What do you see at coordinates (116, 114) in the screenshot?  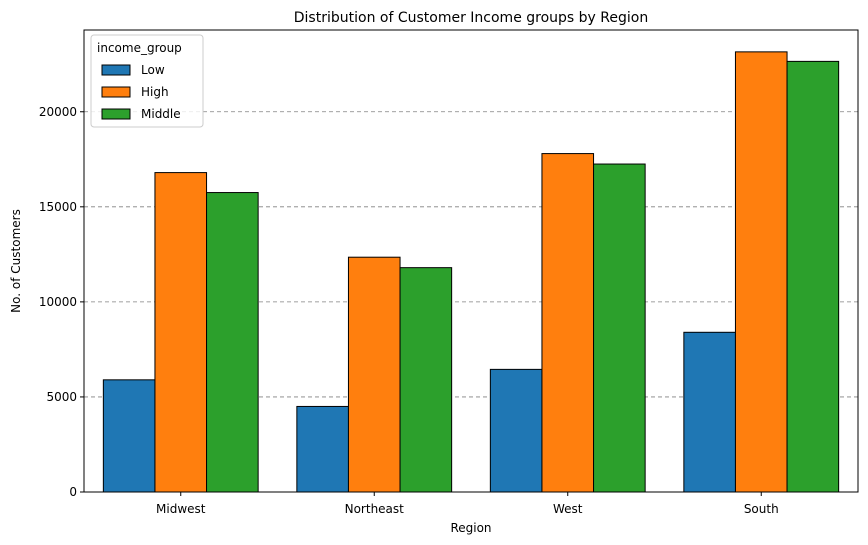 I see `legend-swatch-middle` at bounding box center [116, 114].